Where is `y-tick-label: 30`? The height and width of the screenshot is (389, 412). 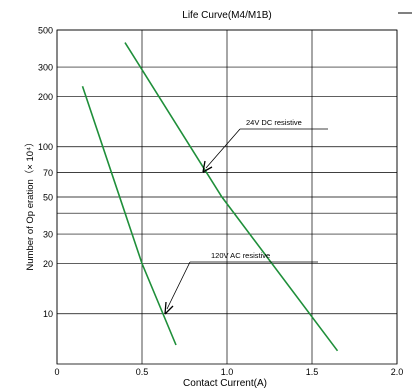
y-tick-label: 30 is located at coordinates (48, 235).